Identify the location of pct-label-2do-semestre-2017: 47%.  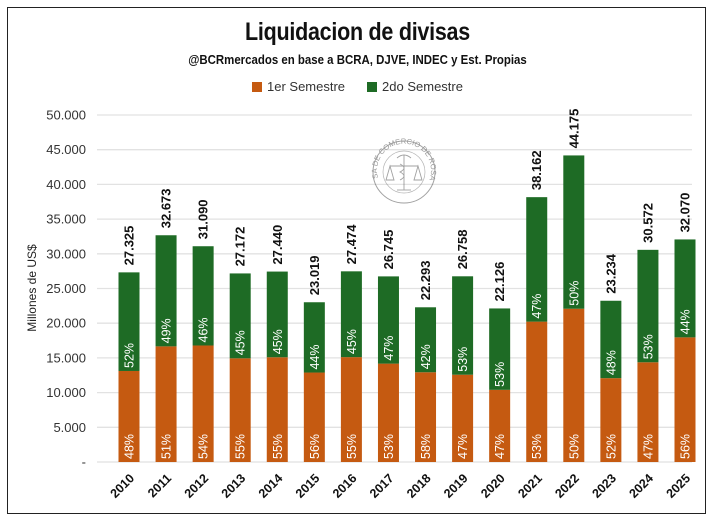
(389, 348).